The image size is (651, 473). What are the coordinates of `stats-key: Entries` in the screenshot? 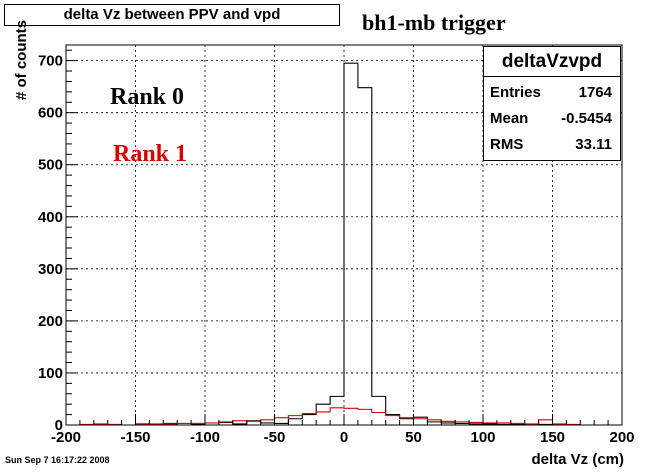 It's located at (515, 92).